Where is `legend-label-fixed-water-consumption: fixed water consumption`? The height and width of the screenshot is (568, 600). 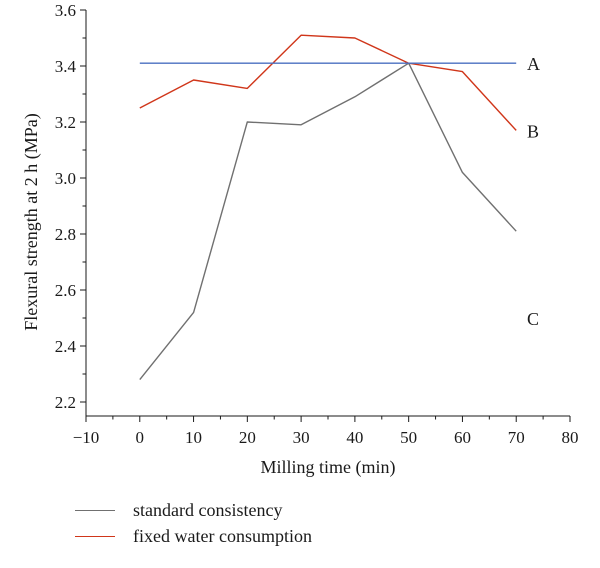 legend-label-fixed-water-consumption: fixed water consumption is located at coordinates (222, 535).